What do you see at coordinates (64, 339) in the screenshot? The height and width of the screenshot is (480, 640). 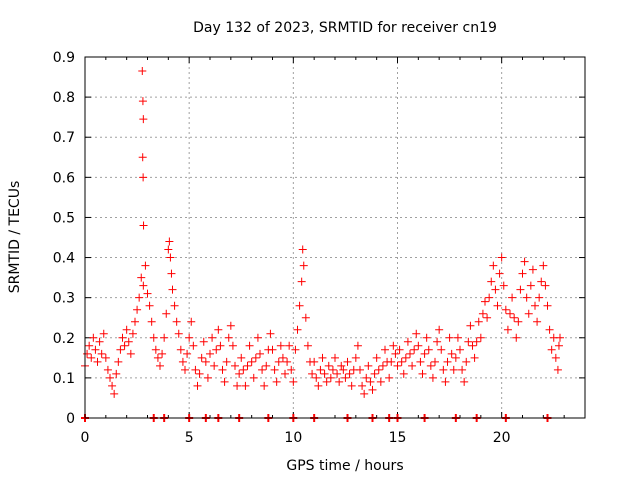 I see `y-tick-label: 0.2` at bounding box center [64, 339].